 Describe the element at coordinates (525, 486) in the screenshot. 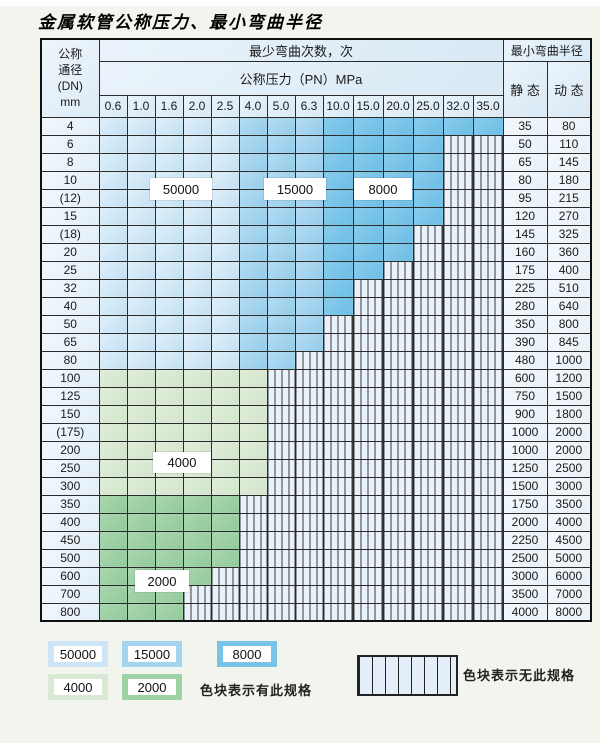

I see `static-radius-value: 1500` at that location.